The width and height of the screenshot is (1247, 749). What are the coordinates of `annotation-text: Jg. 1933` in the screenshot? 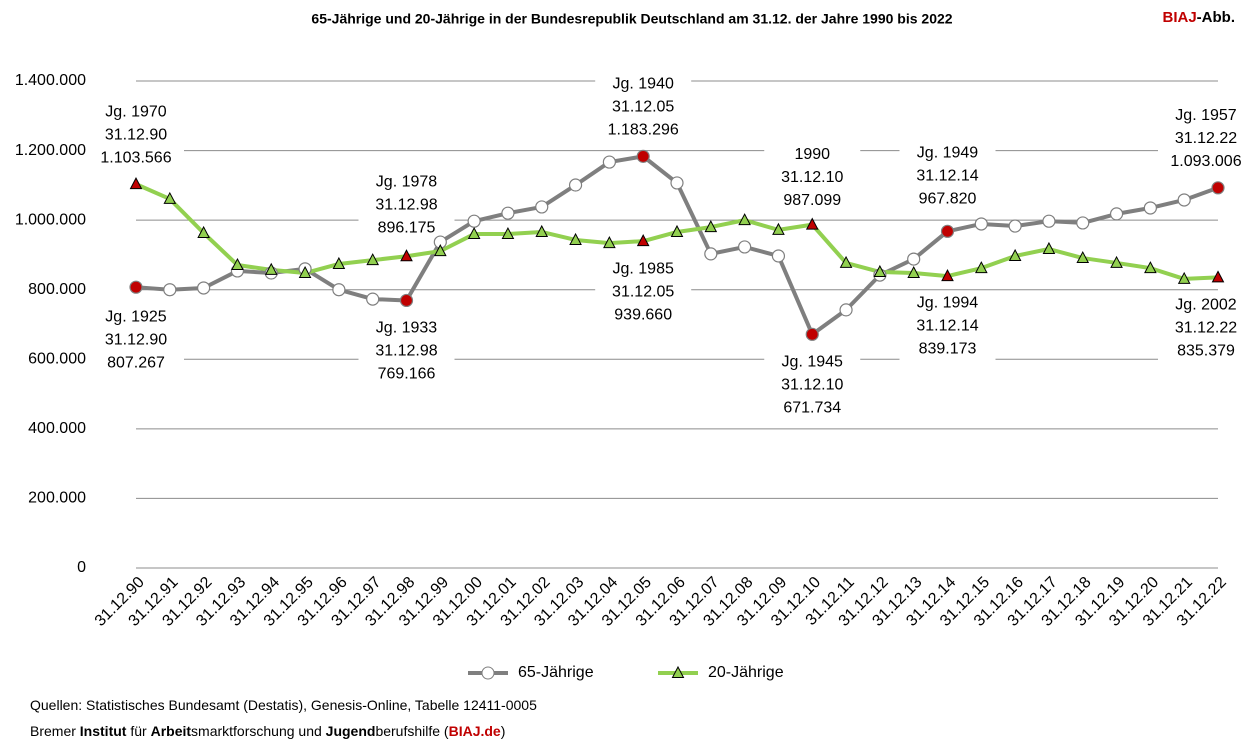 It's located at (406, 328).